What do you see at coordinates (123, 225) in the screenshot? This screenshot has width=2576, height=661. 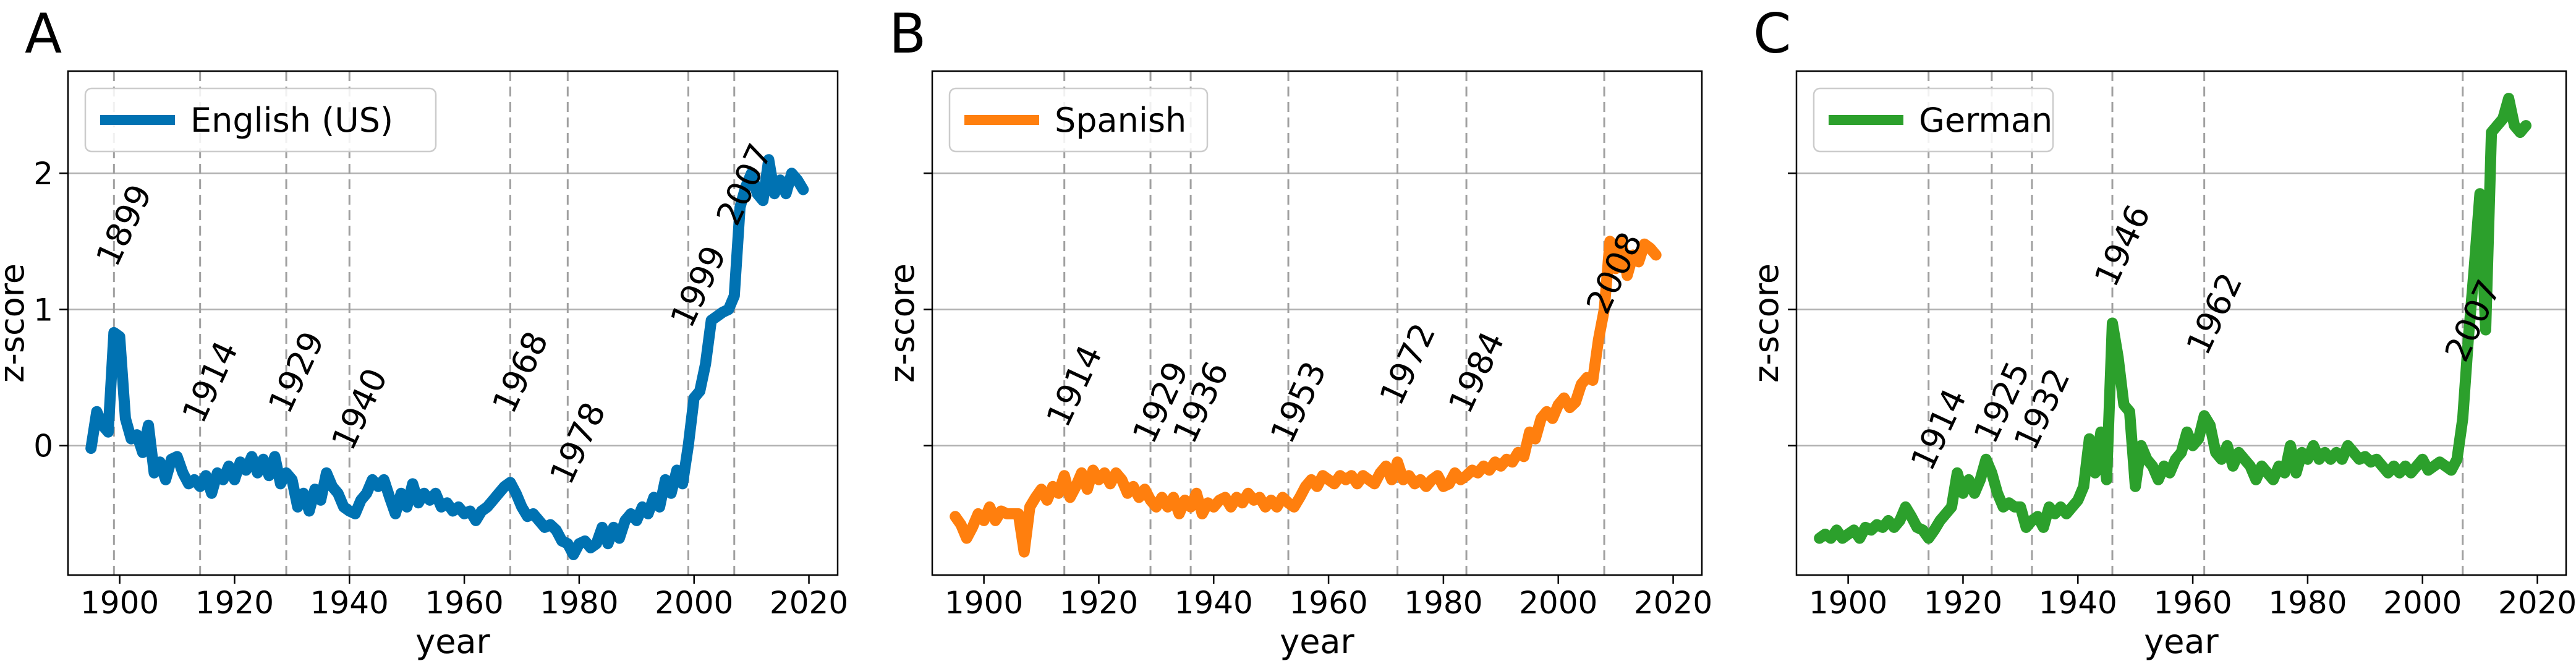 I see `event-year-label: 1899` at bounding box center [123, 225].